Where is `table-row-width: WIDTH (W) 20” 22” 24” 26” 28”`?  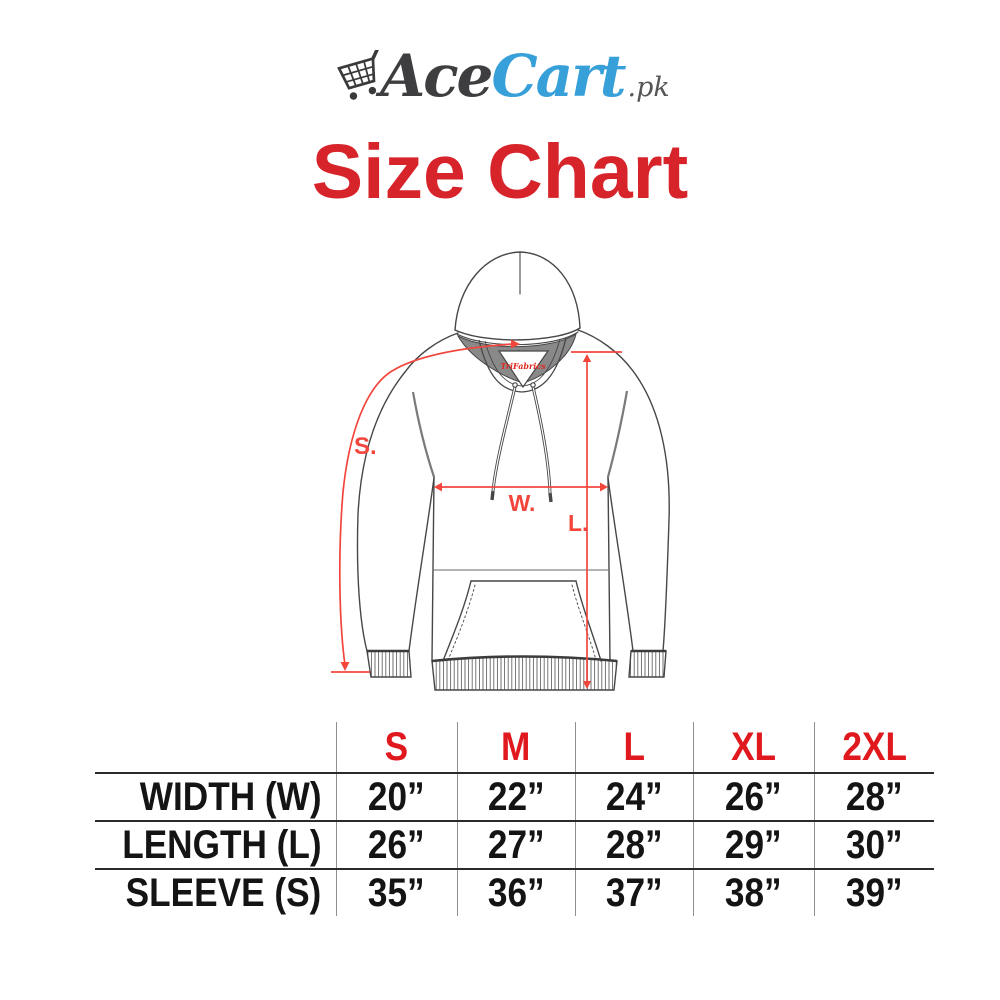
table-row-width: WIDTH (W) 20” 22” 24” 26” 28” is located at coordinates (515, 797).